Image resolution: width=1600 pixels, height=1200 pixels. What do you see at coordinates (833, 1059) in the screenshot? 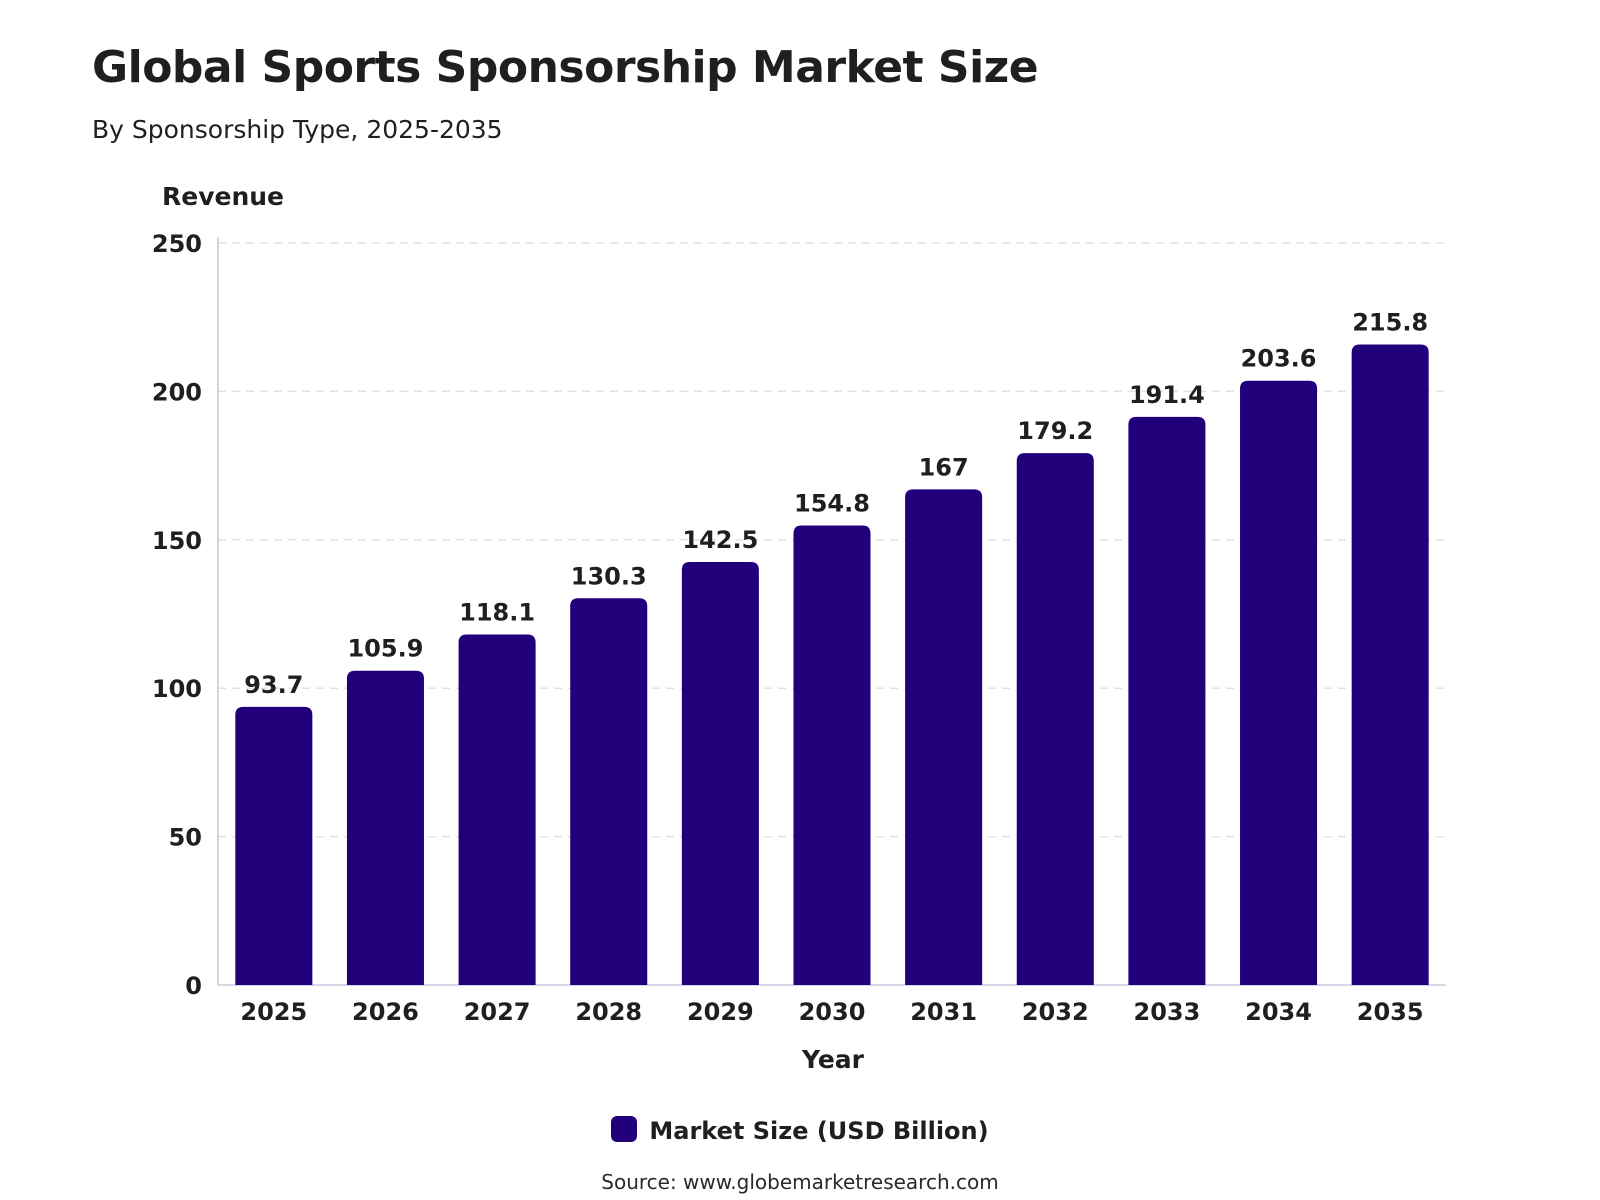
I see `x-axis-title: Year` at bounding box center [833, 1059].